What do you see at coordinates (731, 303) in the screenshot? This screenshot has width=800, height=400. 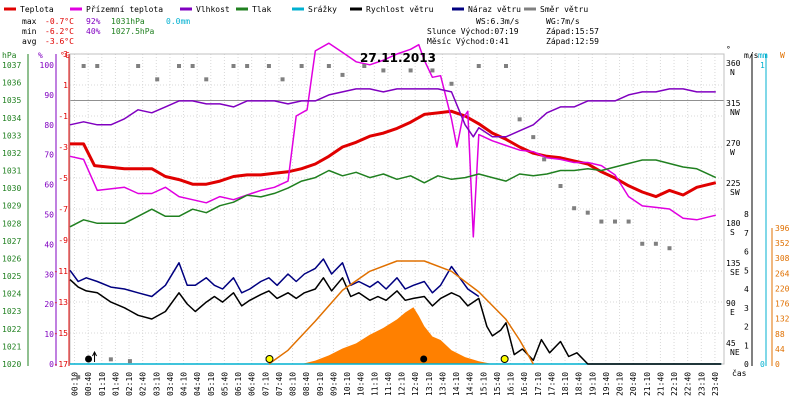 I see `tick-direction-value-6: 90` at bounding box center [731, 303].